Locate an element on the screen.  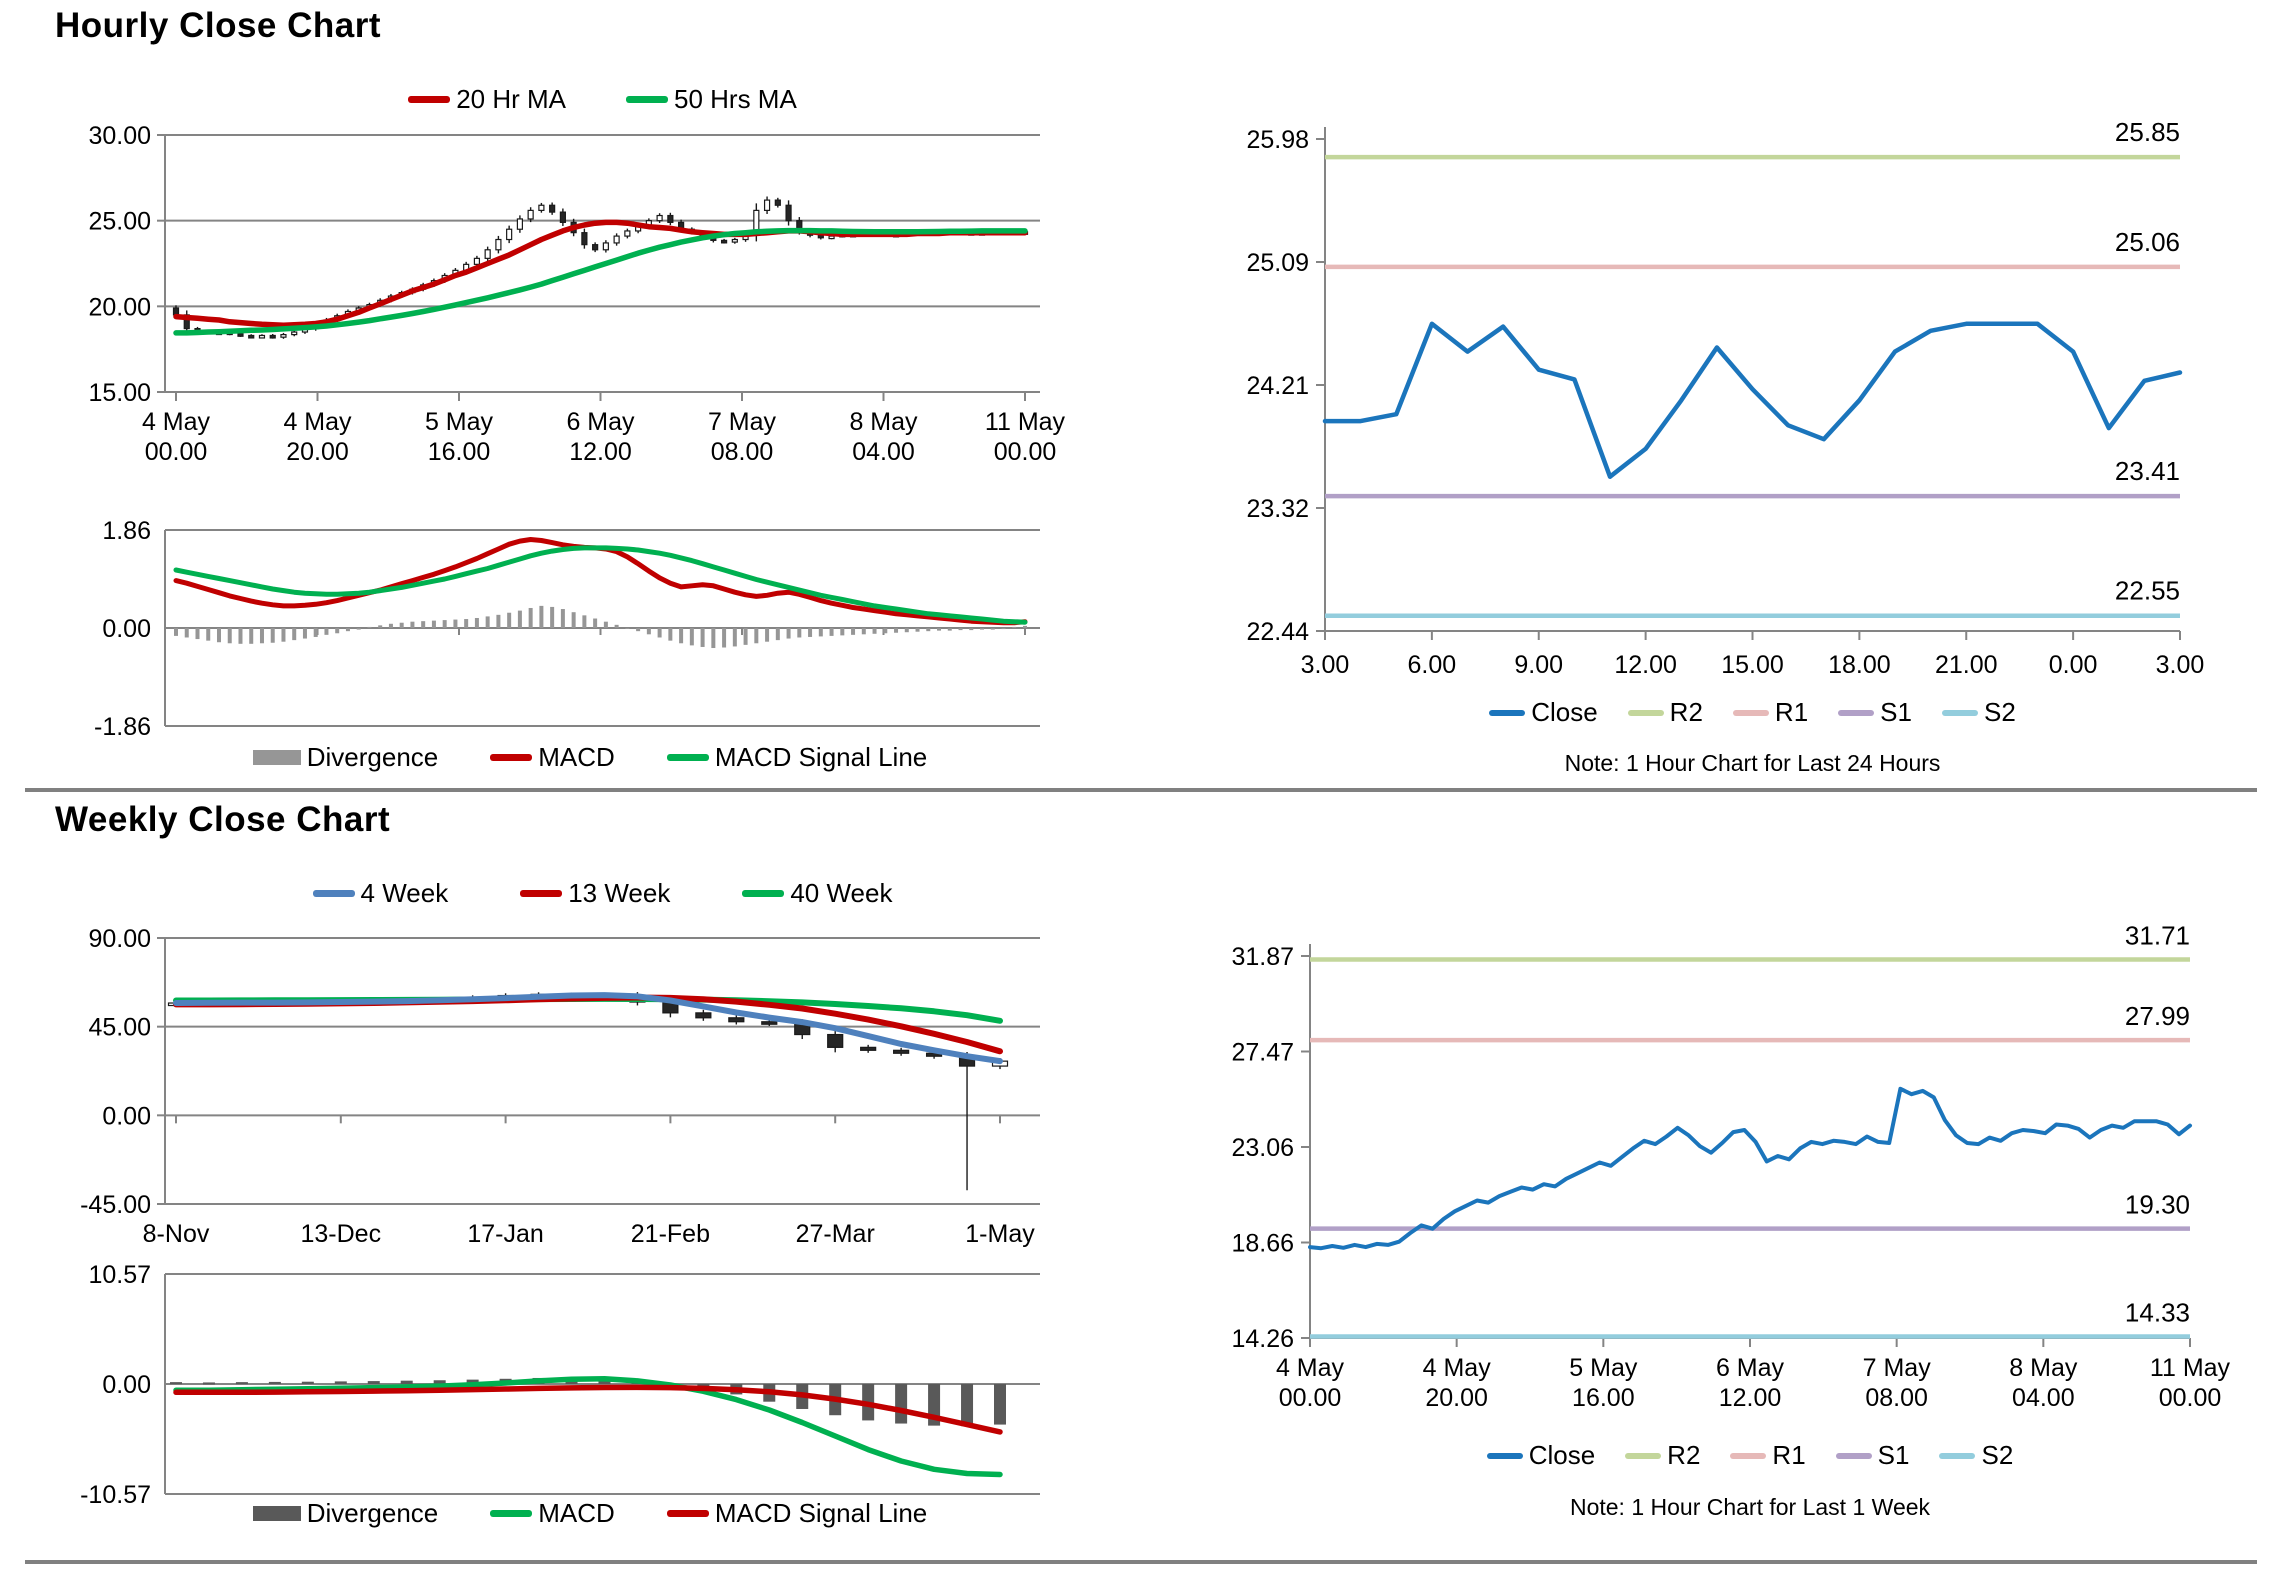
legend-item-40-week: 40 Week is located at coordinates (817, 893).